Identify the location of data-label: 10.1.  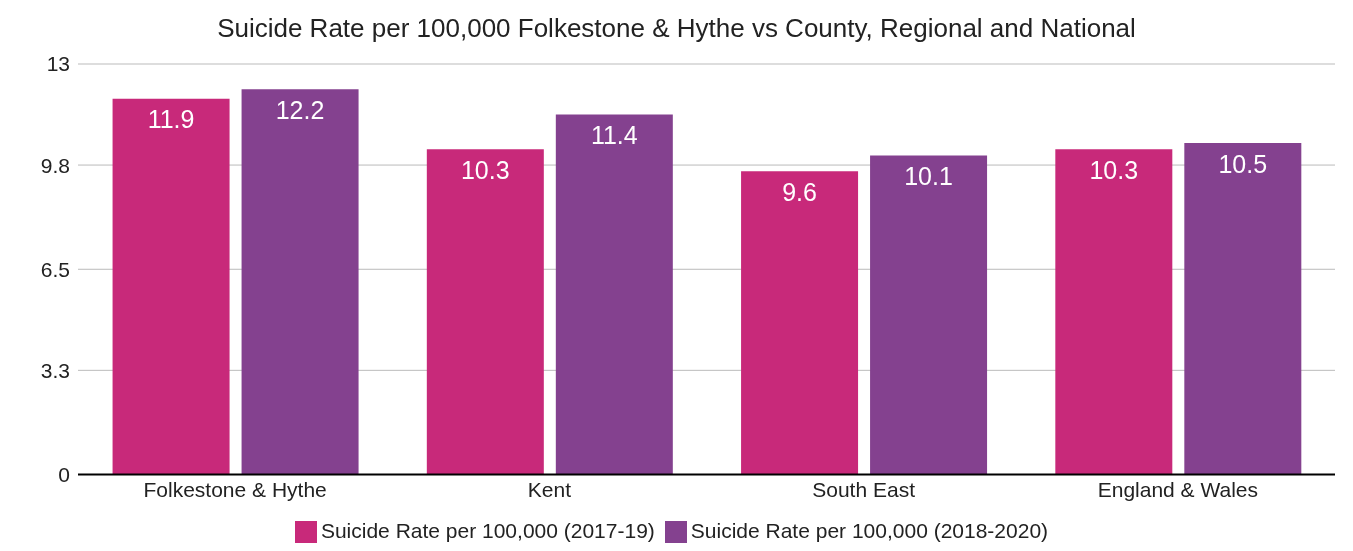
(928, 176).